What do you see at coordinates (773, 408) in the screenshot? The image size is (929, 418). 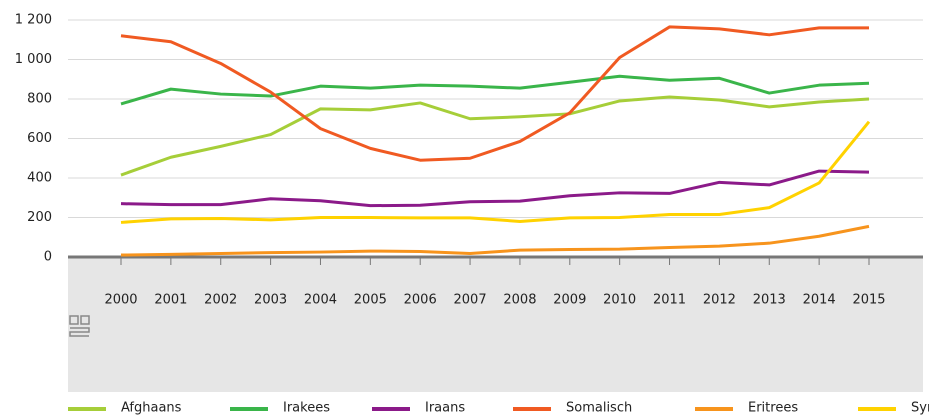 I see `legend-label: Eritrees` at bounding box center [773, 408].